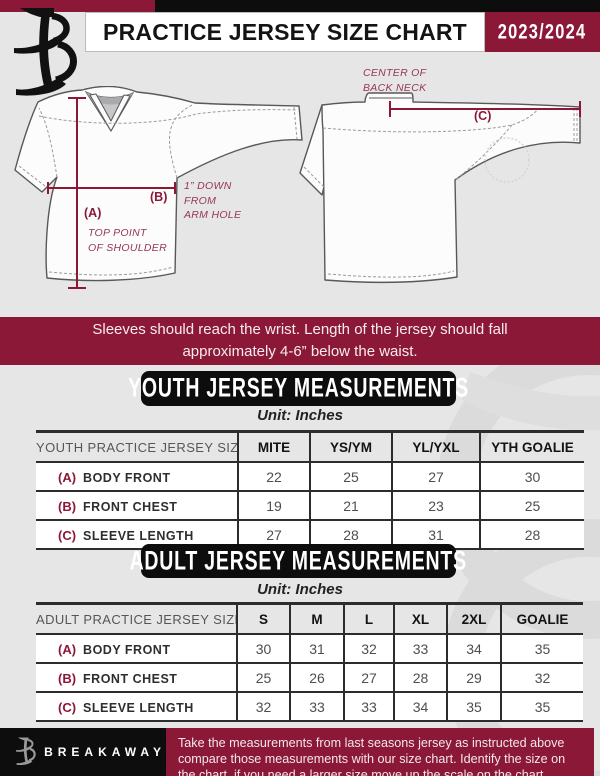 This screenshot has width=600, height=776. Describe the element at coordinates (473, 618) in the screenshot. I see `adult-col-header-2xl: 2XL` at that location.